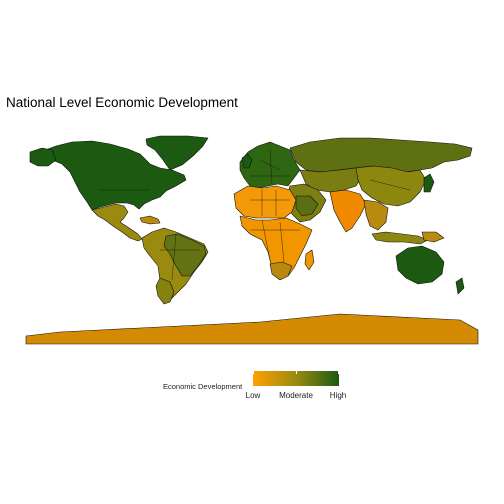 The width and height of the screenshot is (504, 504). What do you see at coordinates (117, 222) in the screenshot?
I see `region-central-america` at bounding box center [117, 222].